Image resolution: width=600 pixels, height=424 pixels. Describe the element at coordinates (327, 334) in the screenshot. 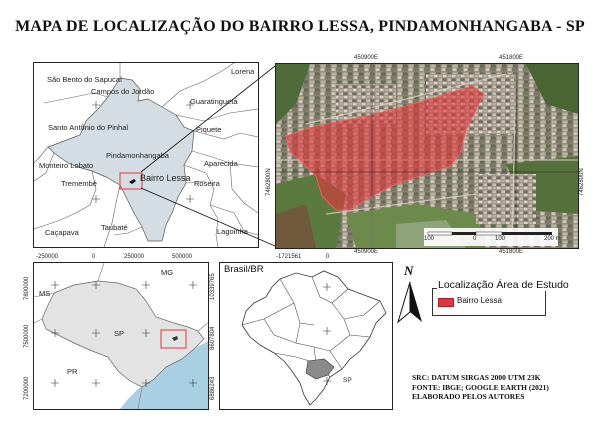

I see `brazil-grid-crosses` at that location.